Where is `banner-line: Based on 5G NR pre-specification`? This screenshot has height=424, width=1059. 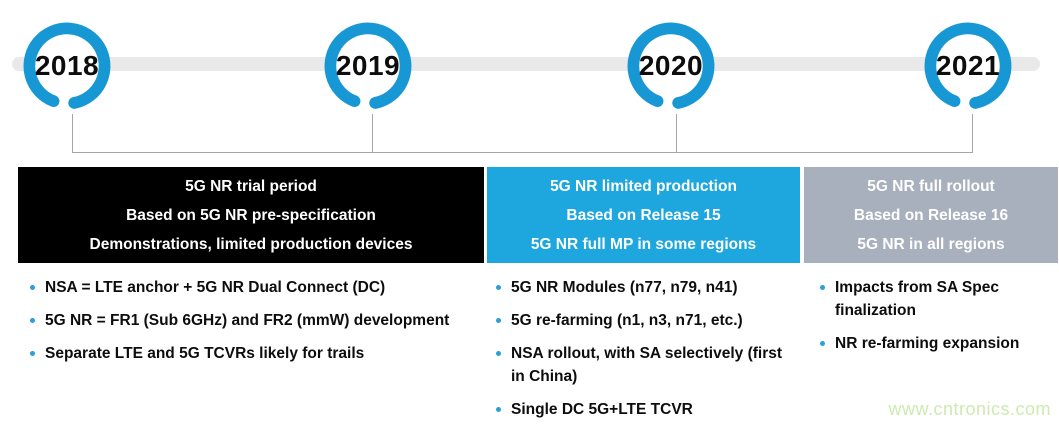 banner-line: Based on 5G NR pre-specification is located at coordinates (251, 215).